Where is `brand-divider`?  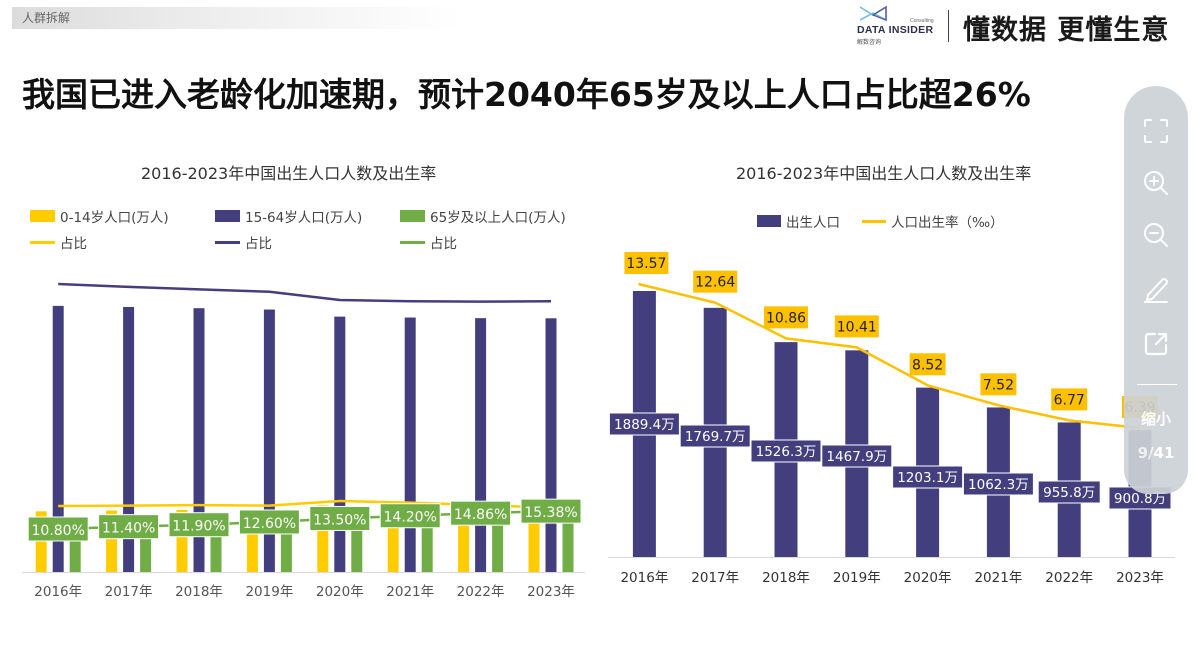
brand-divider is located at coordinates (948, 26).